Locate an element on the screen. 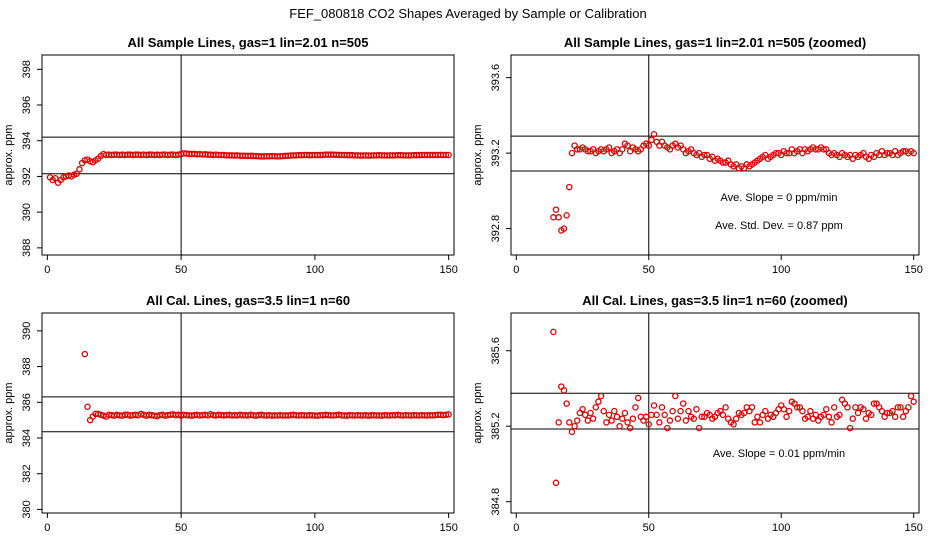 The height and width of the screenshot is (540, 936). y-tick-label: 398 is located at coordinates (27, 69).